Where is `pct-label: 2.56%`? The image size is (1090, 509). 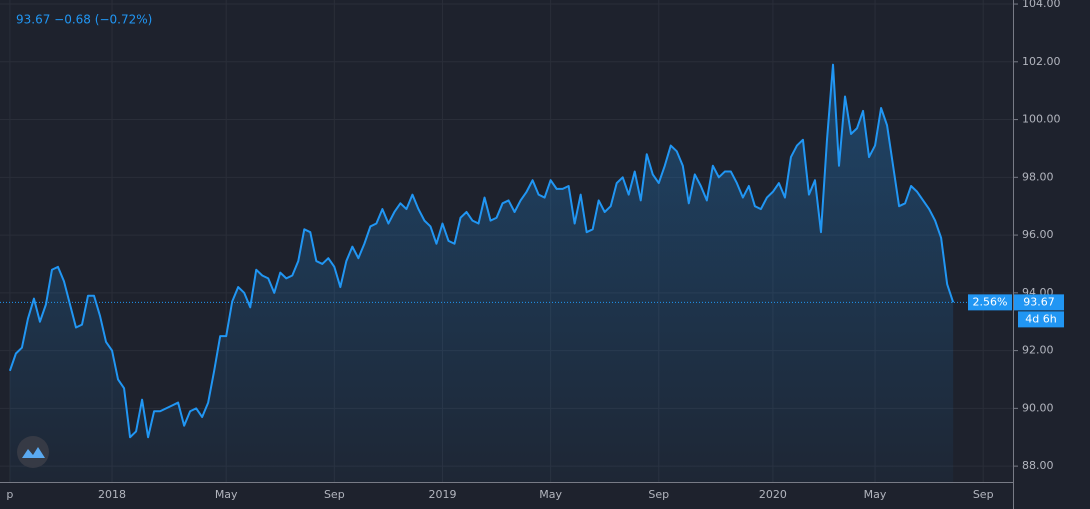
pct-label: 2.56% is located at coordinates (990, 301).